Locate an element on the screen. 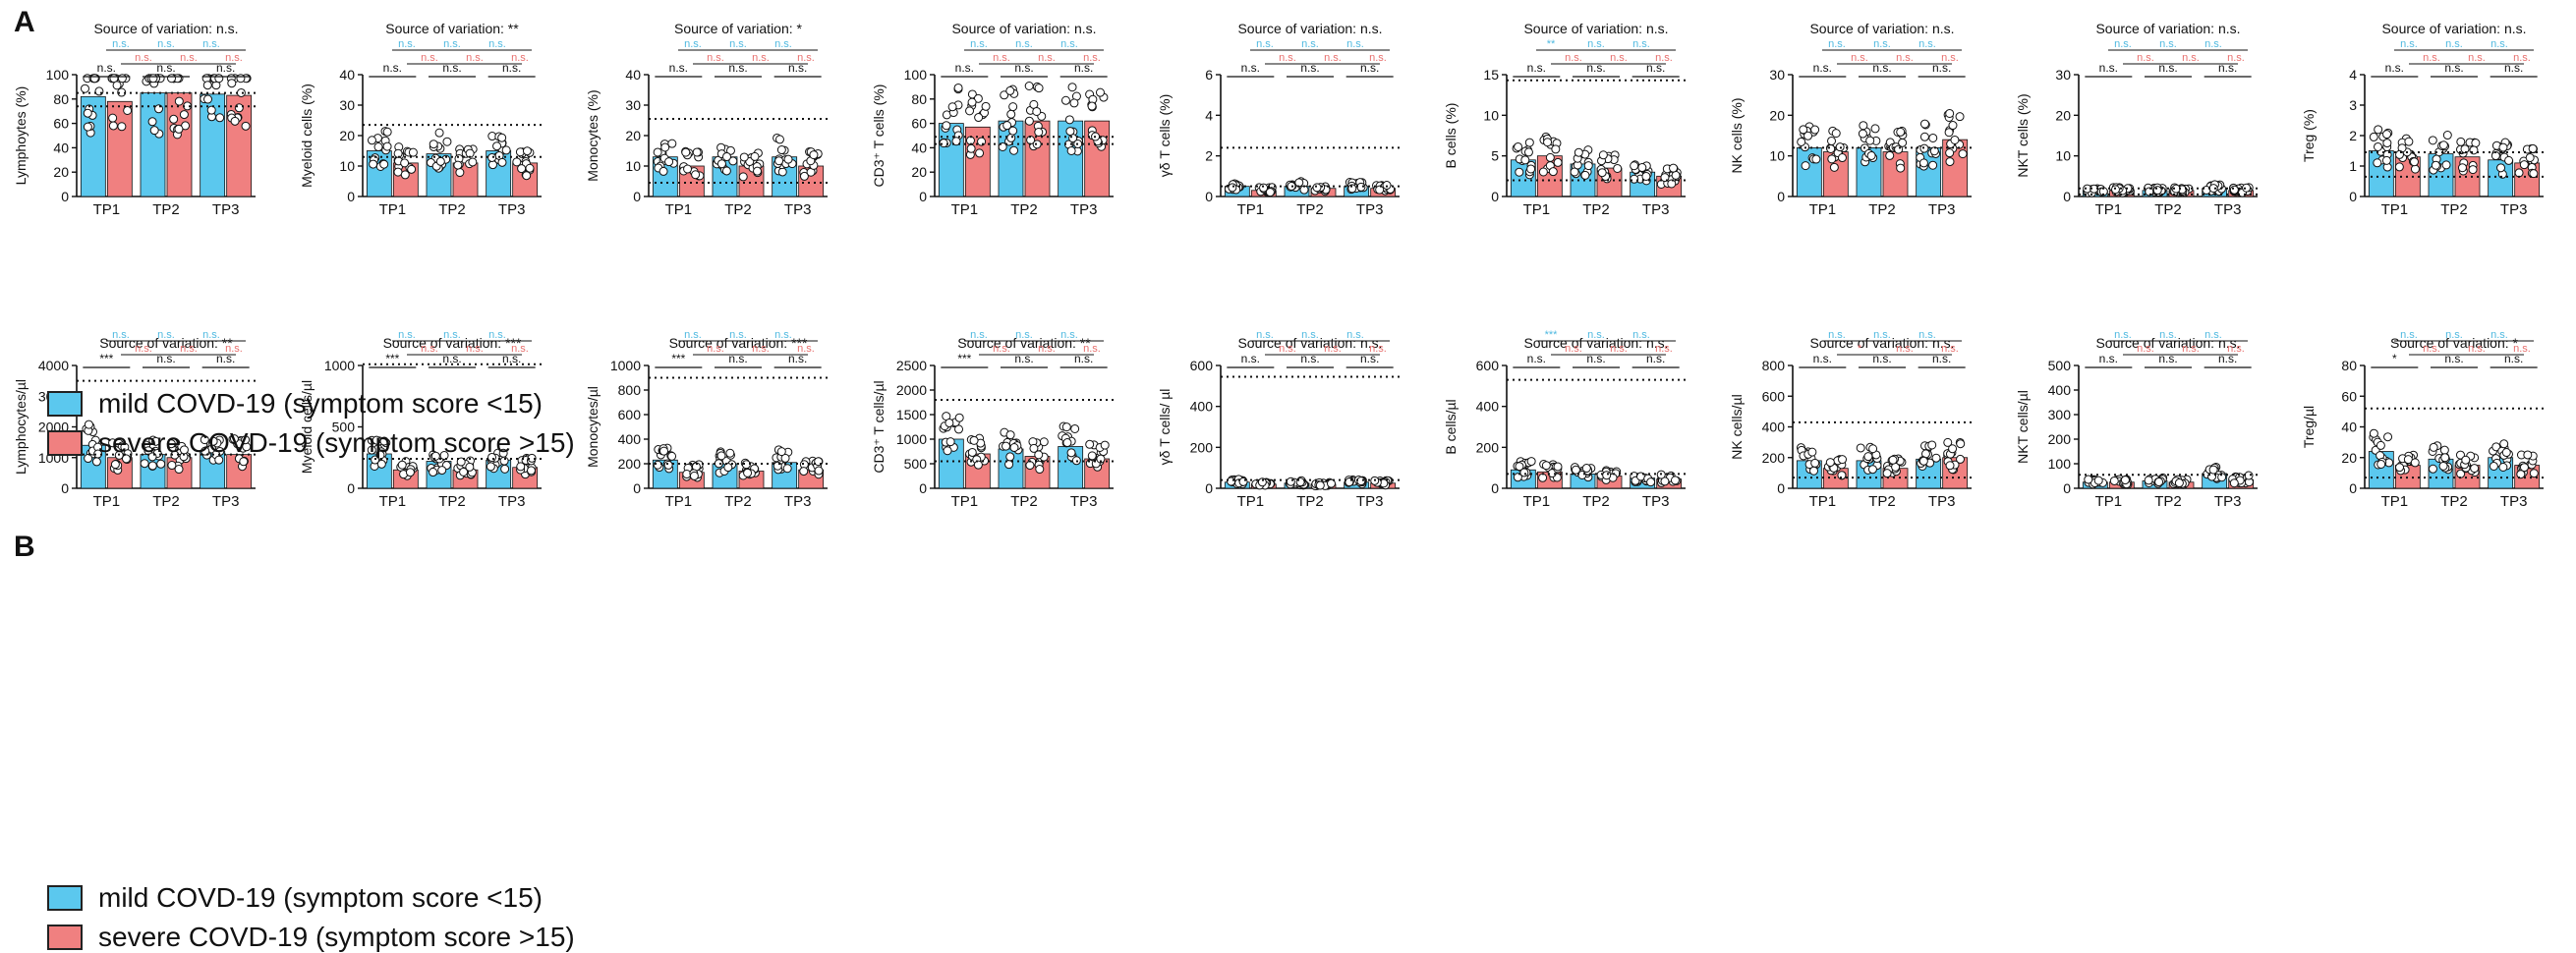  y-tick-label: 1000 is located at coordinates (912, 439).